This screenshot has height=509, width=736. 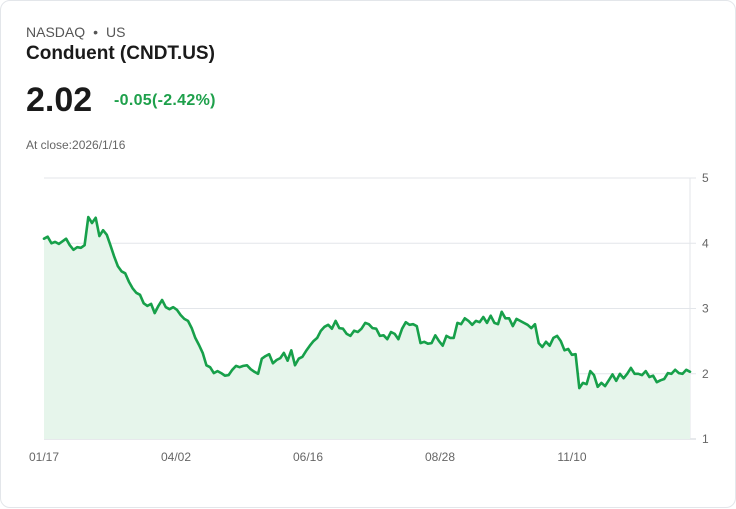 What do you see at coordinates (120, 53) in the screenshot?
I see `stock-title: Conduent (CNDT.US)` at bounding box center [120, 53].